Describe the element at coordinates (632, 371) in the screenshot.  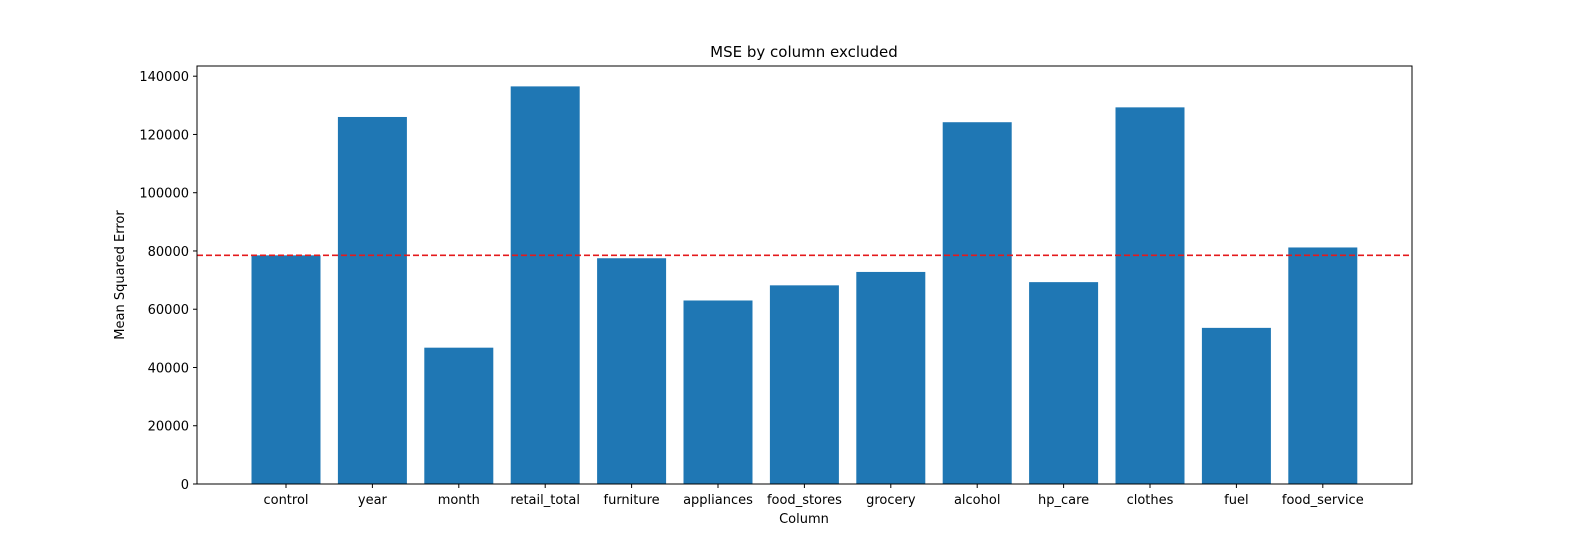
I see `bar-furniture` at that location.